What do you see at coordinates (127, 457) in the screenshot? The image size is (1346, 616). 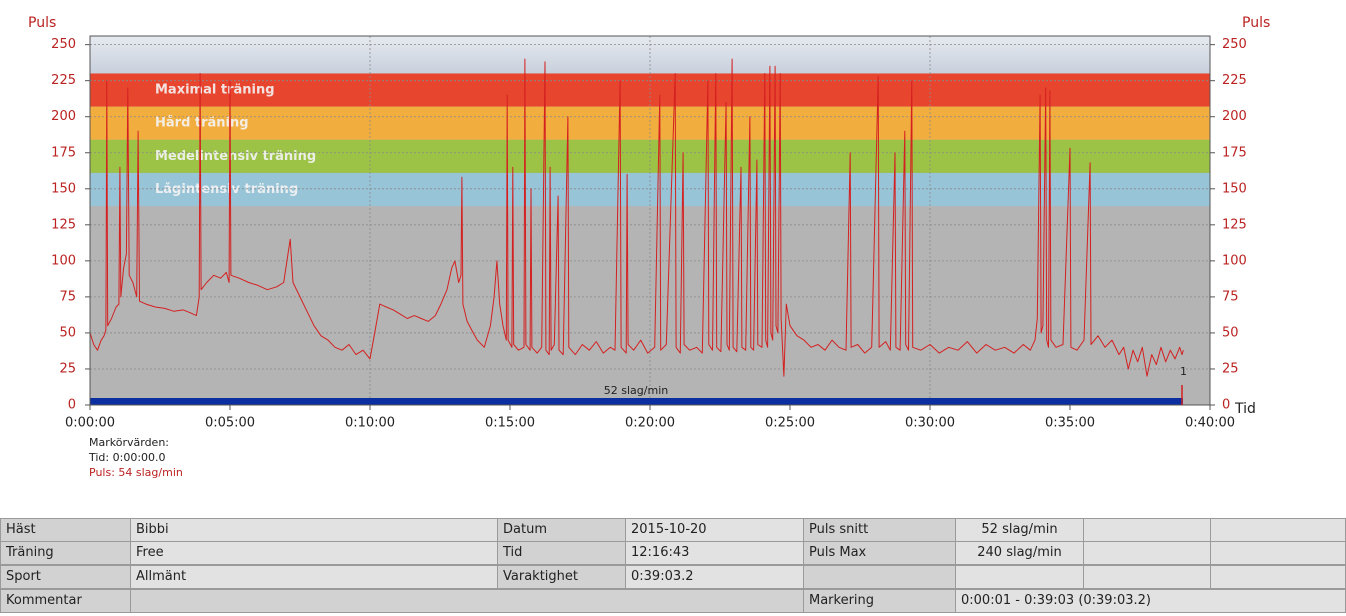 I see `marker-time: Tid: 0:00:00.0` at bounding box center [127, 457].